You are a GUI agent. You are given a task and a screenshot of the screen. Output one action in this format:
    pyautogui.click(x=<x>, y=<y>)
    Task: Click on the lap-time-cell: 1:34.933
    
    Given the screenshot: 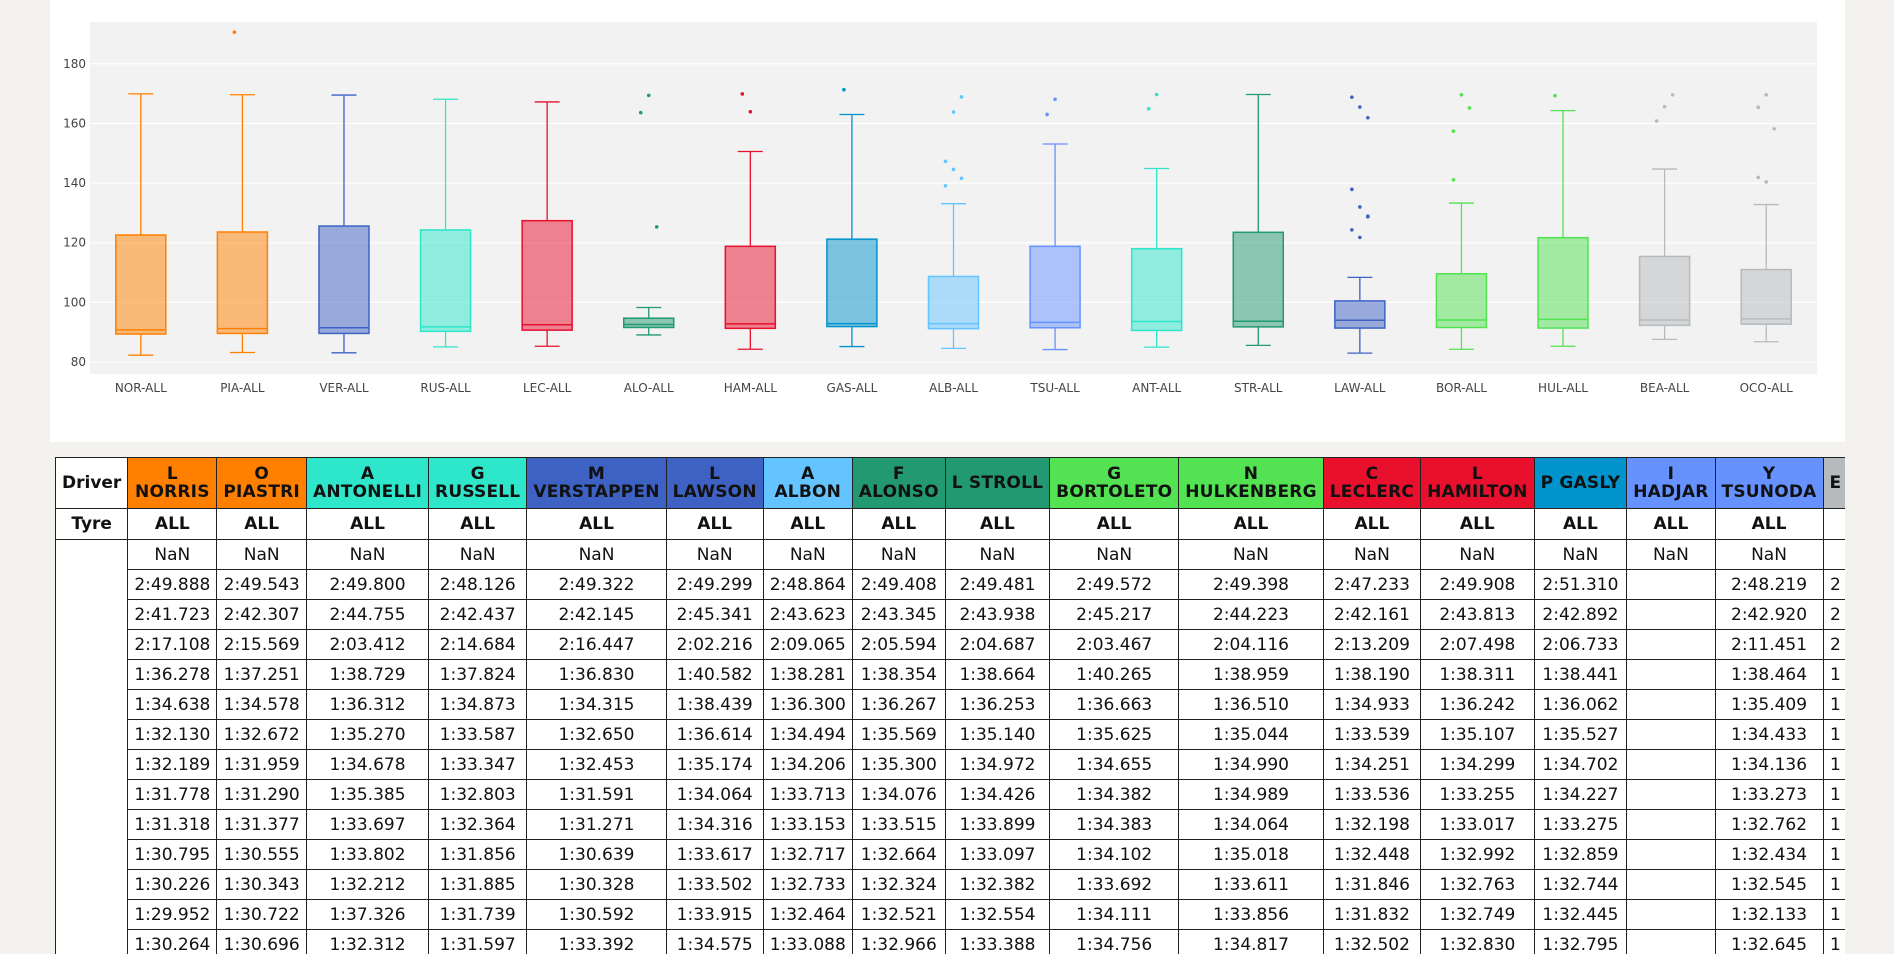 What is the action you would take?
    pyautogui.click(x=1372, y=704)
    